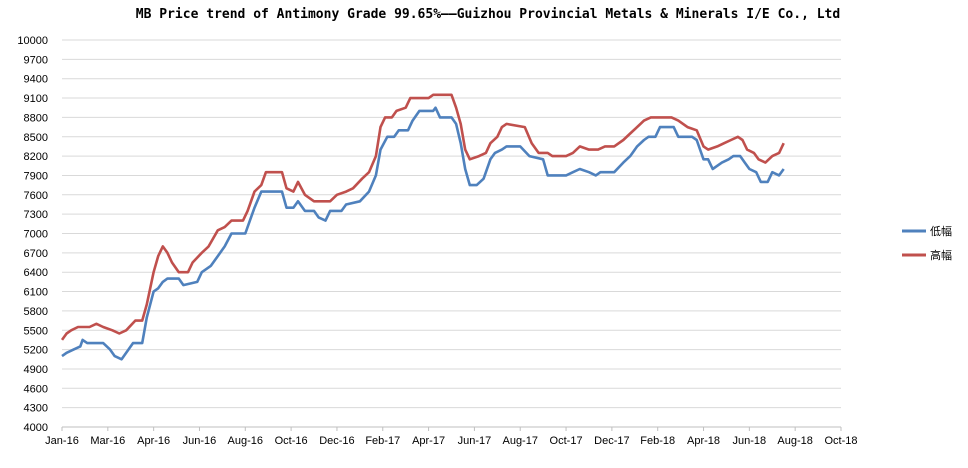 This screenshot has width=968, height=468. I want to click on x-tick-label: Apr-17, so click(428, 441).